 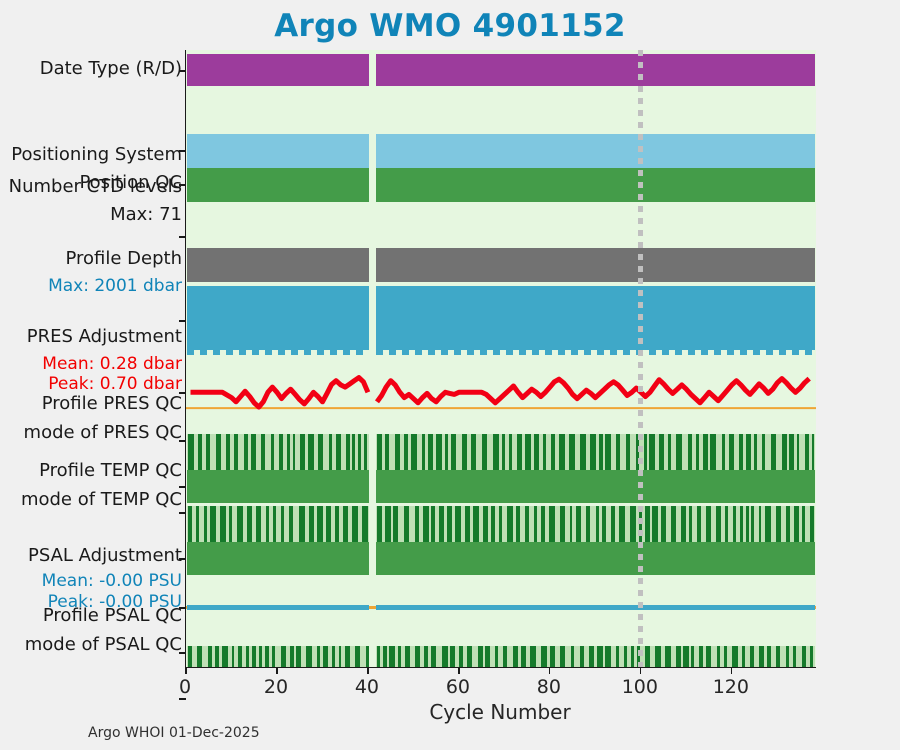 What do you see at coordinates (110, 68) in the screenshot?
I see `row-label-date-type: Date Type (R/D)` at bounding box center [110, 68].